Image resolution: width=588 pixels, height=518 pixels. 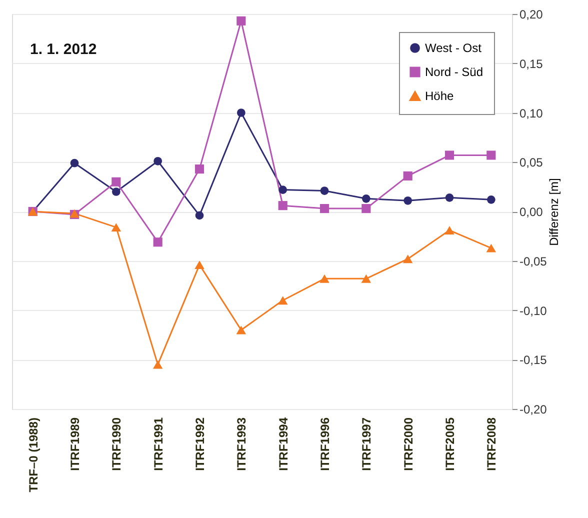 What do you see at coordinates (534, 311) in the screenshot?
I see `y-tick-label: -0,10` at bounding box center [534, 311].